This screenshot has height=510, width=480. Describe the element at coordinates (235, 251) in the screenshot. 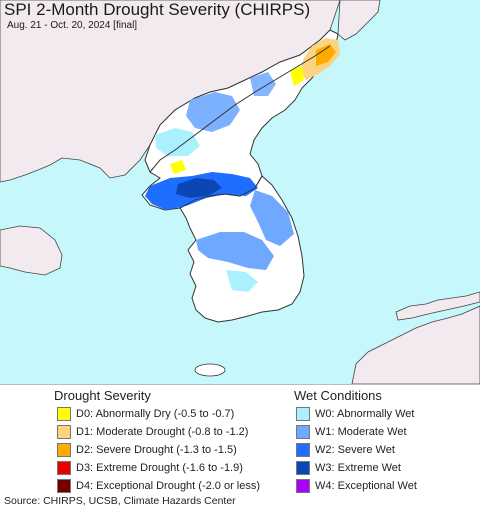

I see `w1-south-central` at that location.